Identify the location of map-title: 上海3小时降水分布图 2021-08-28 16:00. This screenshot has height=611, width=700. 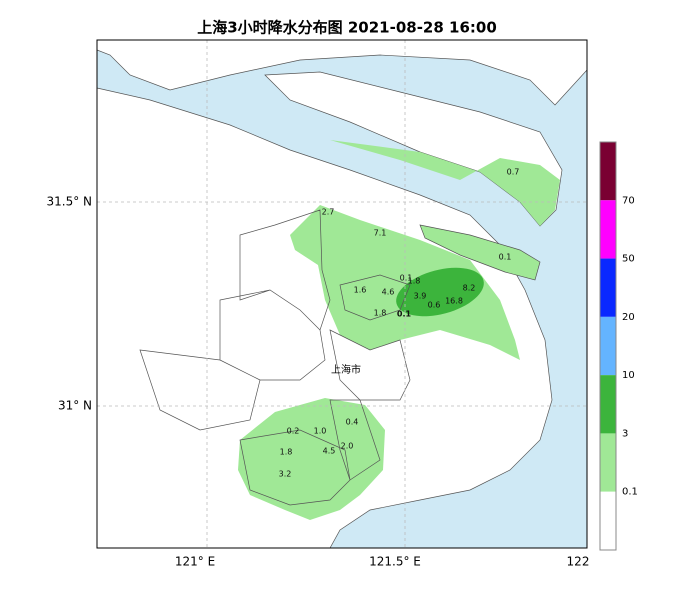
(347, 28).